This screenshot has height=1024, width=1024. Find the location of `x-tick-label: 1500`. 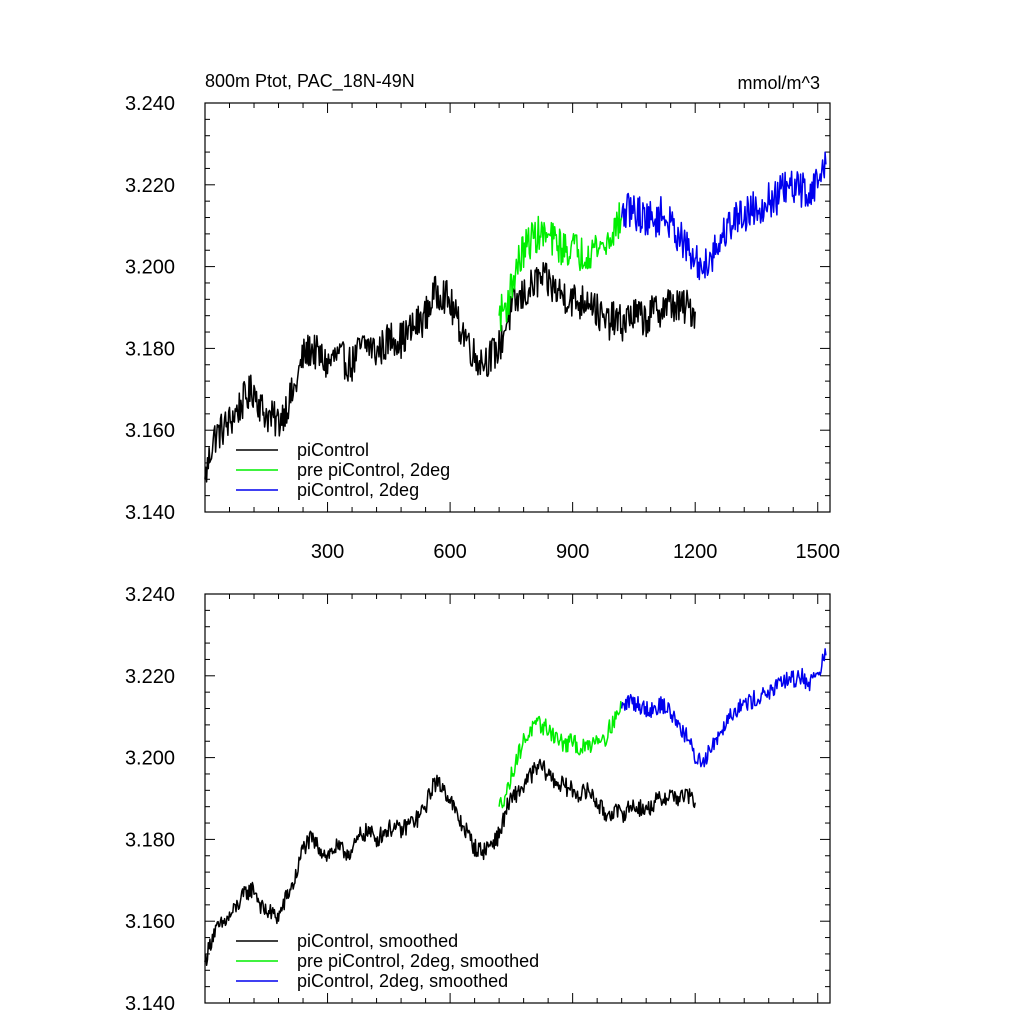

x-tick-label: 1500 is located at coordinates (817, 552).